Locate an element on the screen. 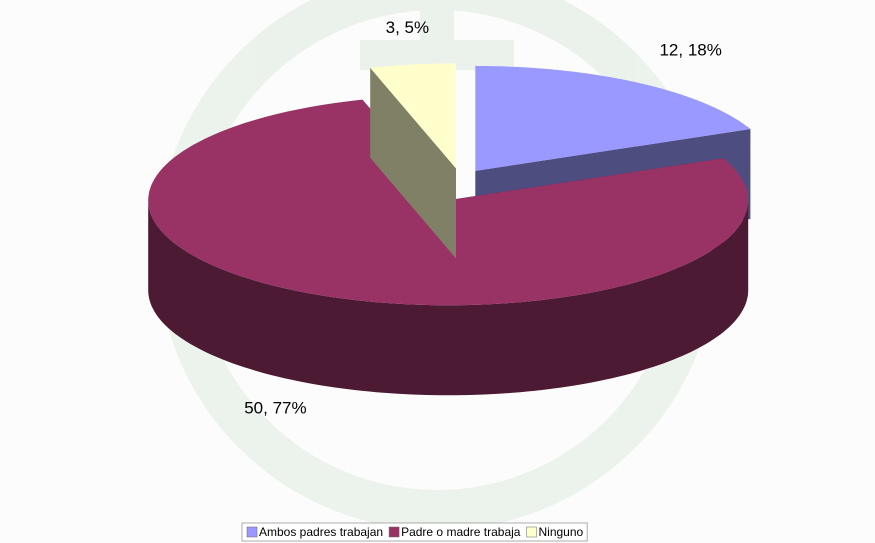 Image resolution: width=875 pixels, height=543 pixels. slice is located at coordinates (413, 161).